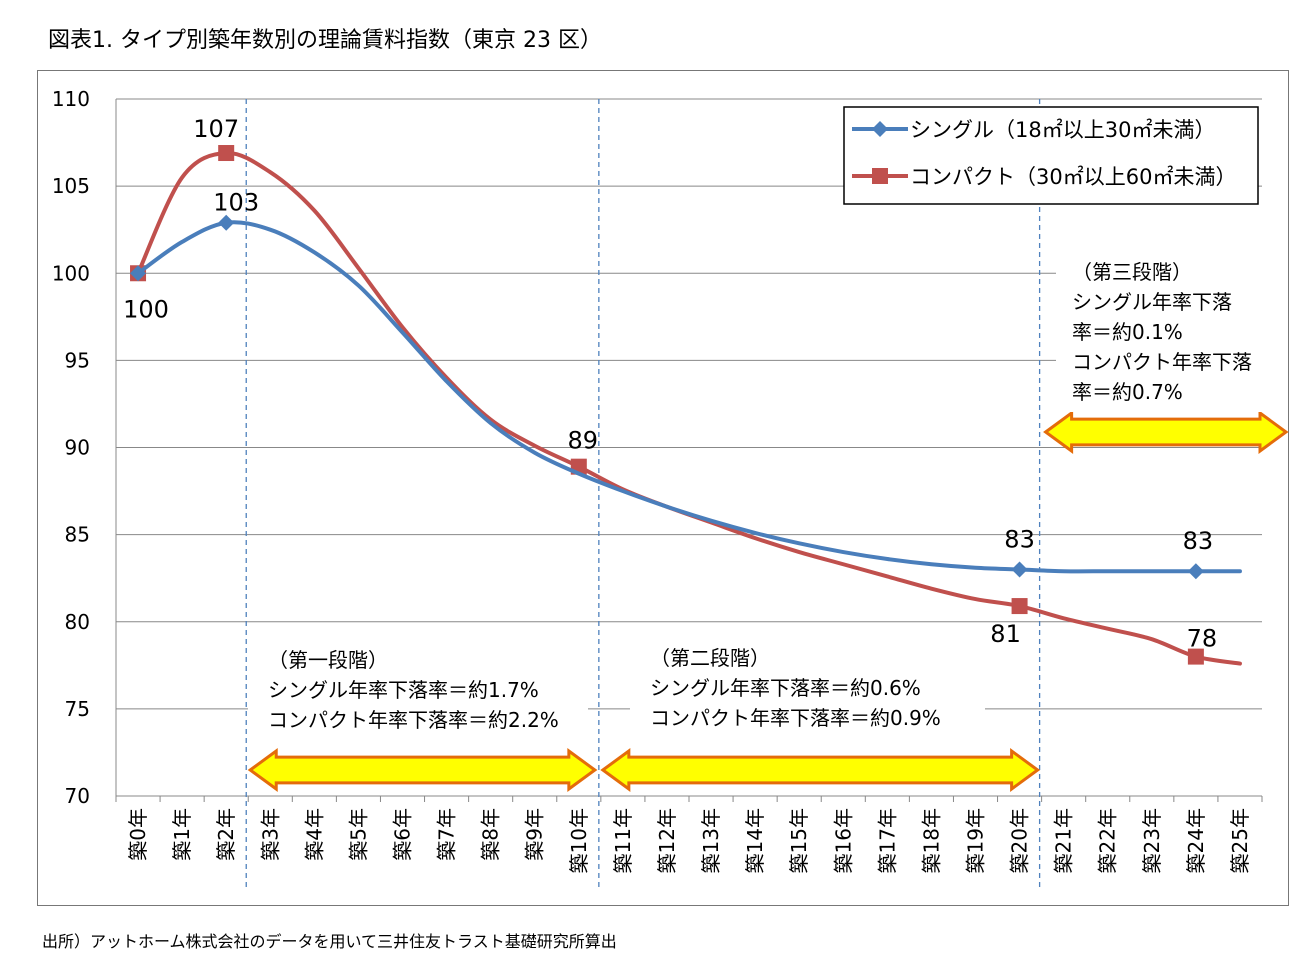 This screenshot has width=1314, height=960. I want to click on stage-annotation: （第三段階） シングル年率下落率＝約0.1% コンパクト年率下落率＝約0.7%, so click(1166, 332).